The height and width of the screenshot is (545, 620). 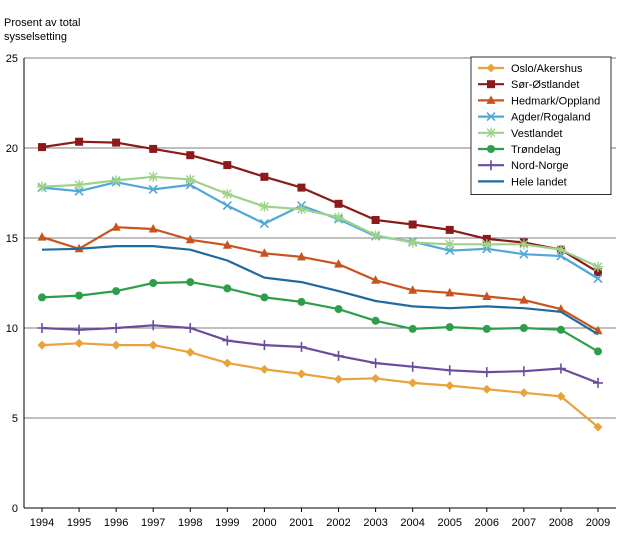 I want to click on data-point-oslo-akershus-2008, so click(x=561, y=396).